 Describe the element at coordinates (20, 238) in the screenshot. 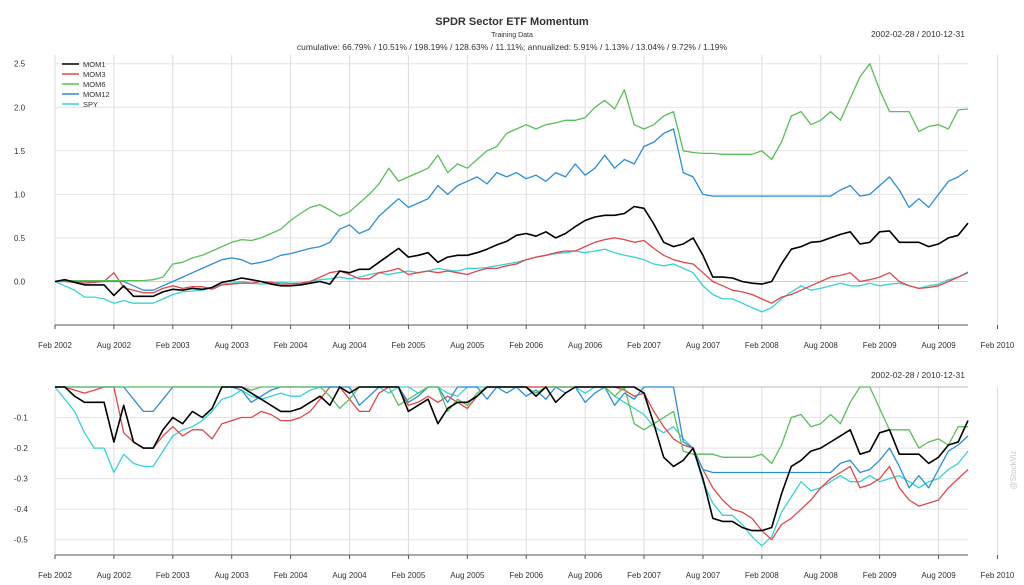

I see `y-tick-label: 0.5` at that location.